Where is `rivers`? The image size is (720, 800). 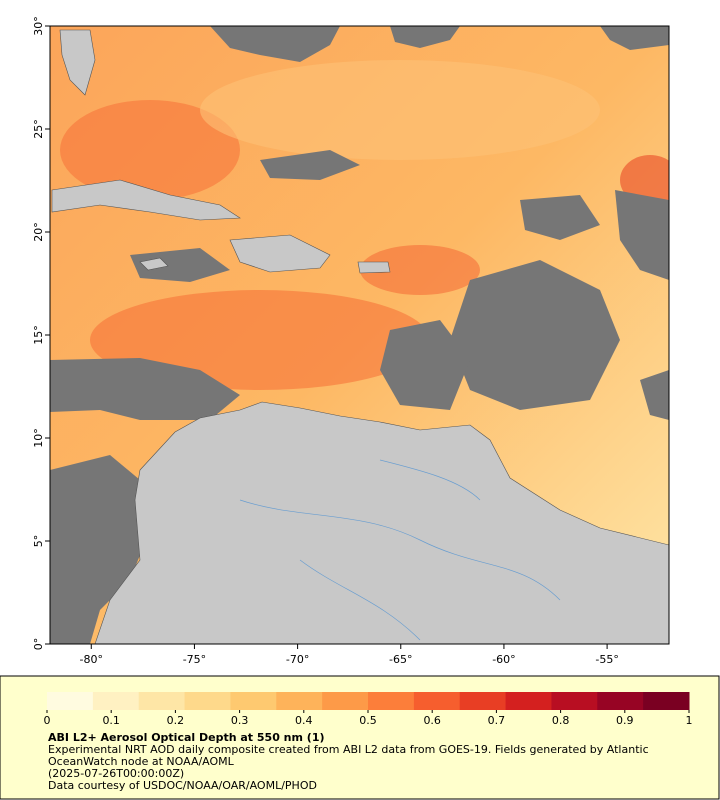
rivers is located at coordinates (400, 550).